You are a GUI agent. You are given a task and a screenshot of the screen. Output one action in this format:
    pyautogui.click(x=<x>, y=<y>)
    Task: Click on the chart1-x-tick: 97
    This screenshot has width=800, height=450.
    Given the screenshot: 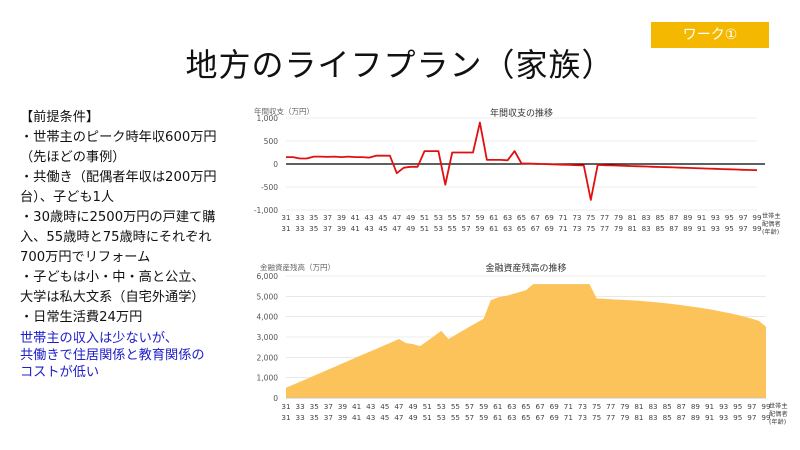 What is the action you would take?
    pyautogui.click(x=743, y=217)
    